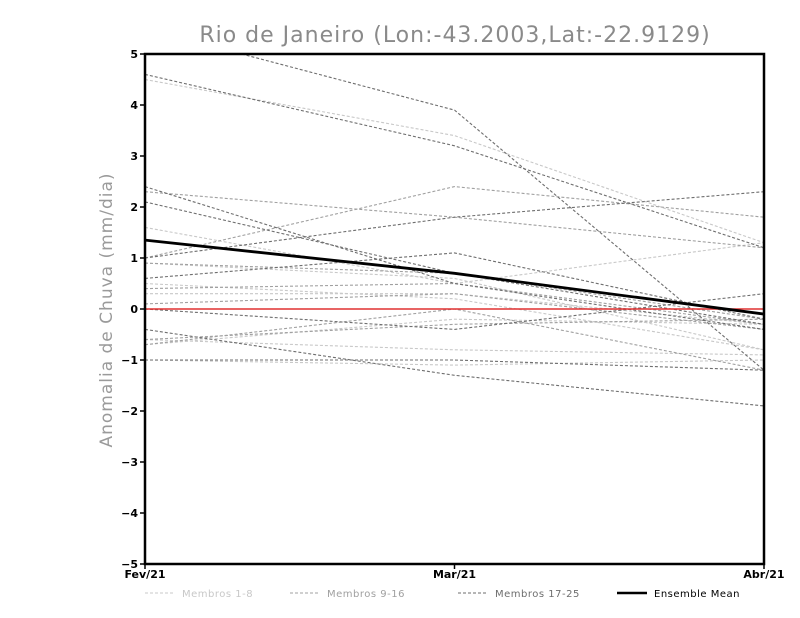  Describe the element at coordinates (134, 207) in the screenshot. I see `y-tick-label: 2` at that location.